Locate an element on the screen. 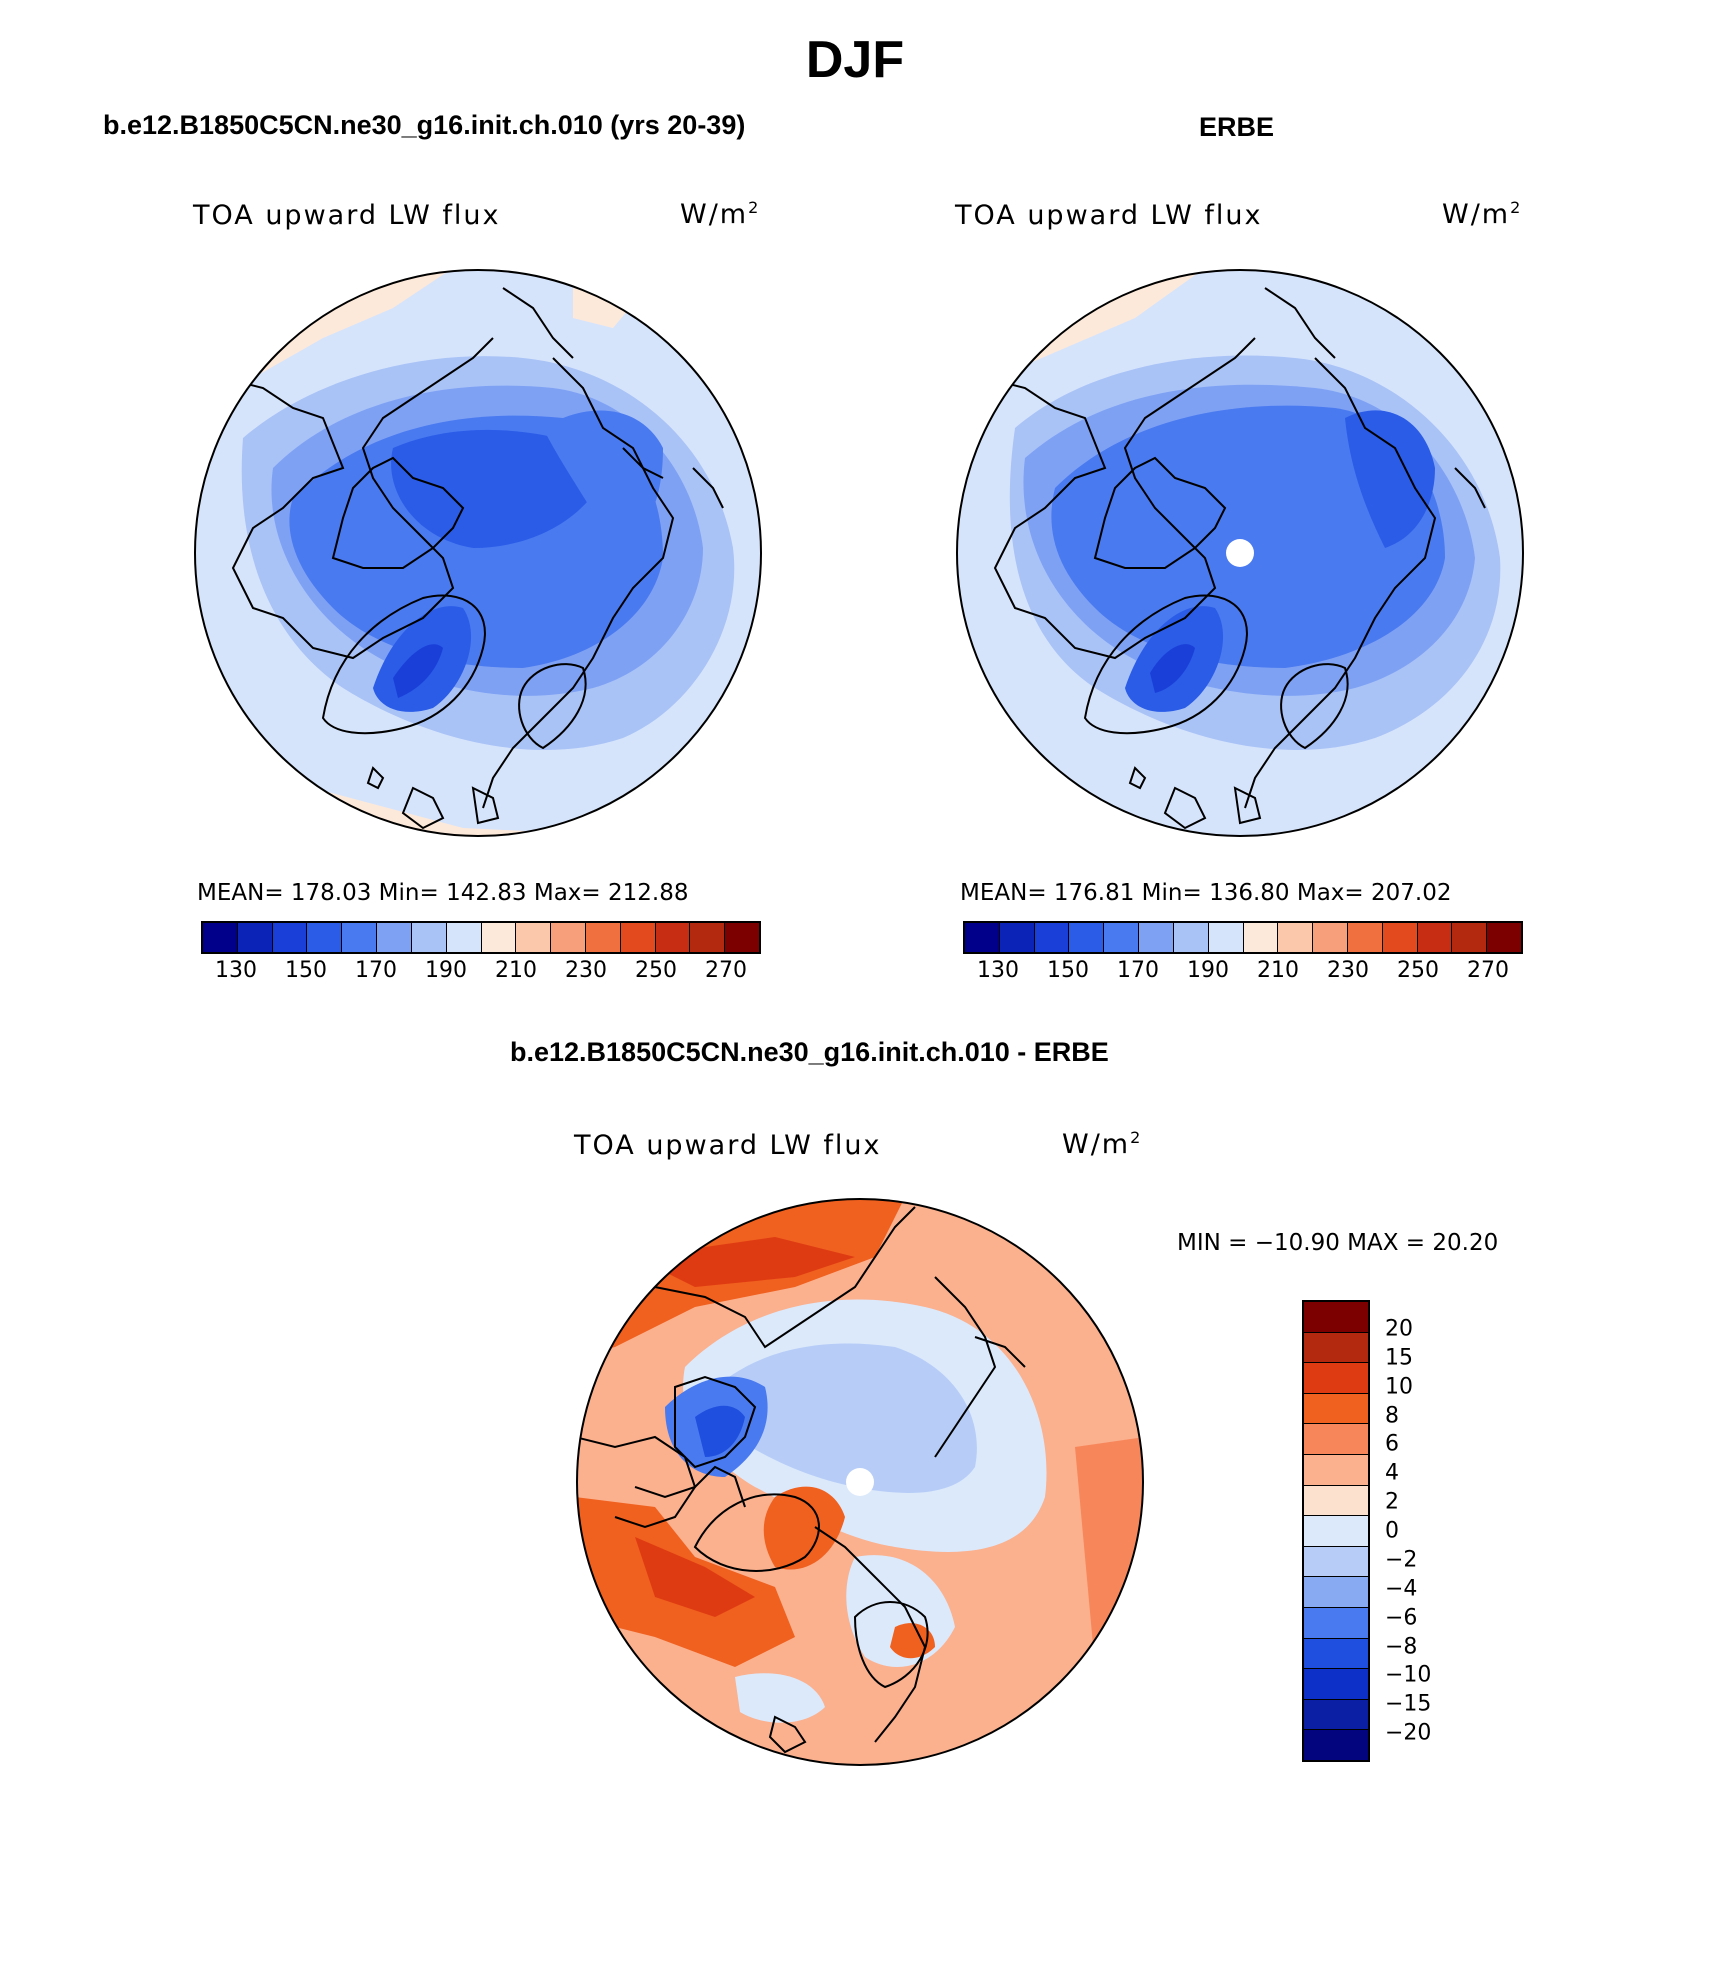 The image size is (1710, 1972). obs-colorbar is located at coordinates (1243, 937).